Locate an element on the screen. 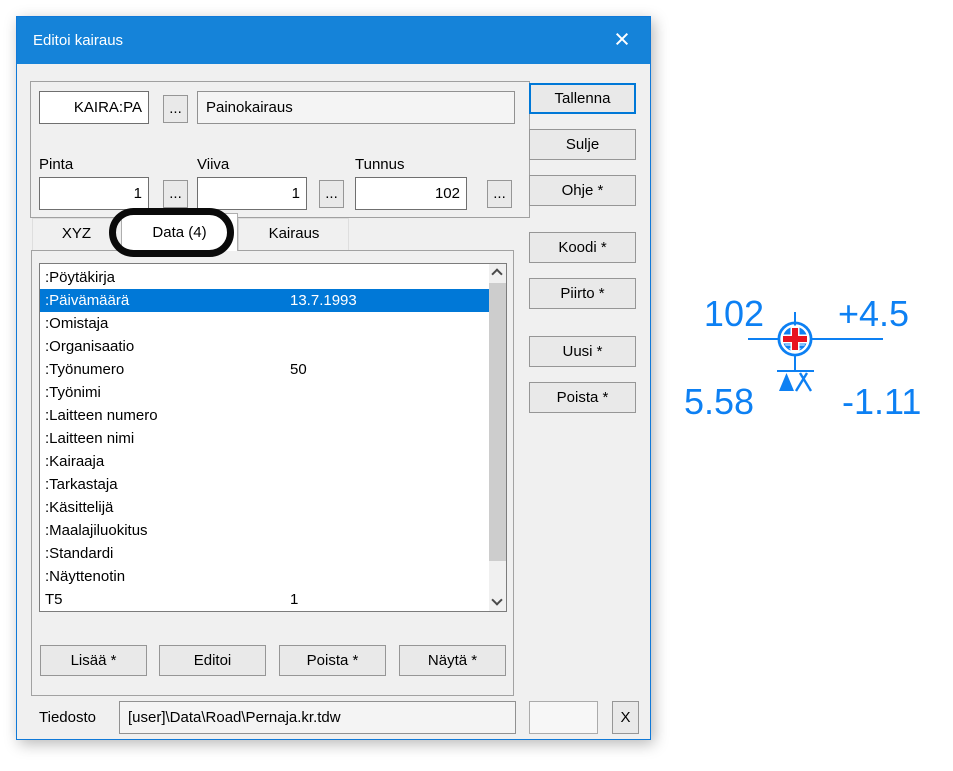  piirto-button: Piirto * is located at coordinates (582, 293).